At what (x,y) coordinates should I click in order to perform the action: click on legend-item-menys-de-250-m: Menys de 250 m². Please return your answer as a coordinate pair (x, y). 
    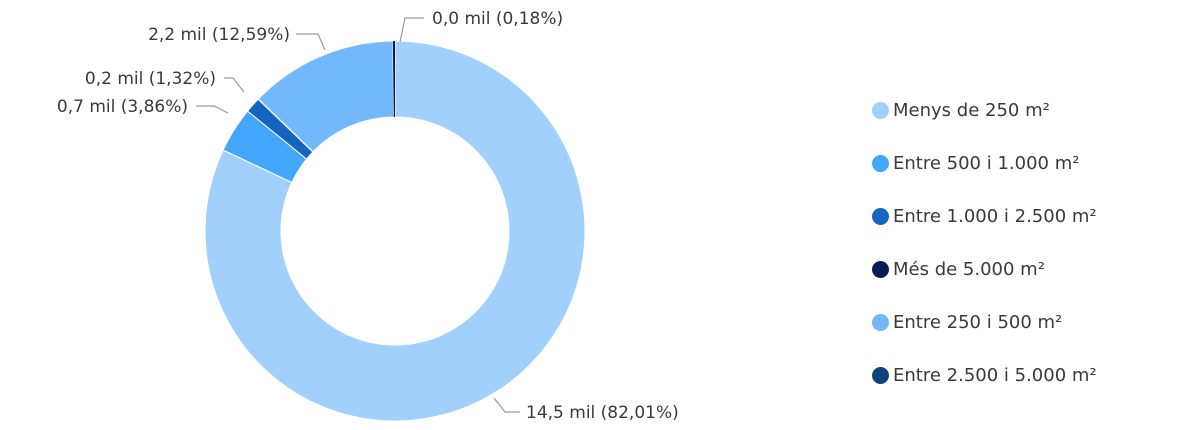
    Looking at the image, I should click on (984, 110).